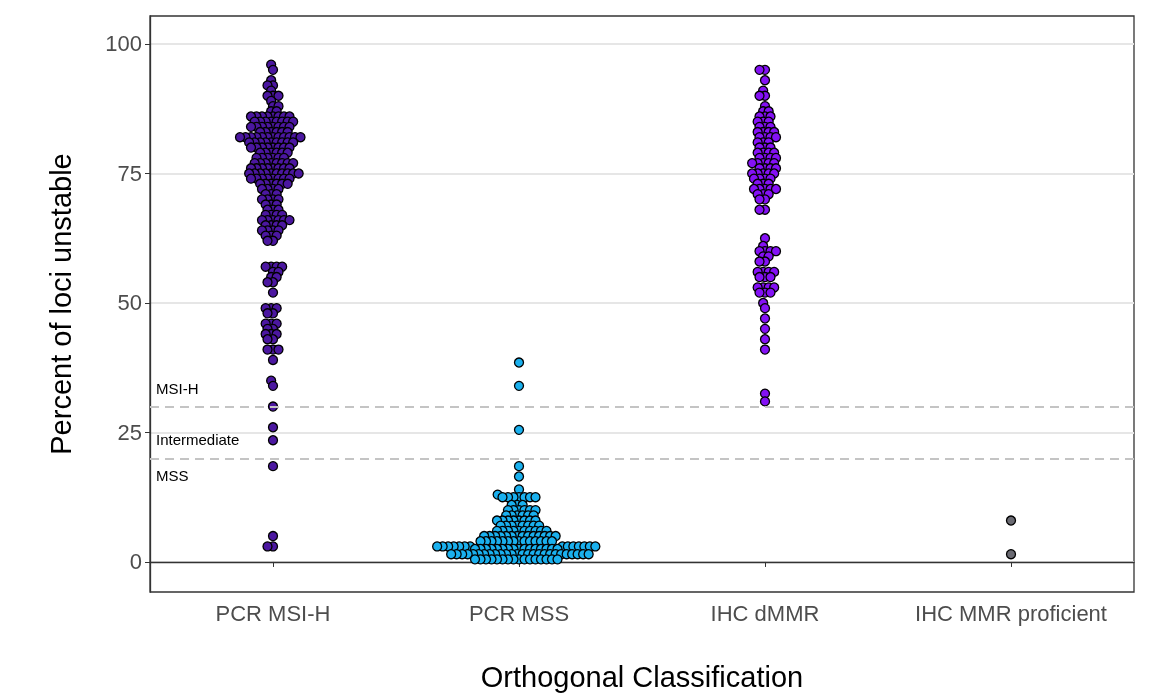 This screenshot has width=1154, height=697. I want to click on x-tick-label: IHC dMMR, so click(765, 613).